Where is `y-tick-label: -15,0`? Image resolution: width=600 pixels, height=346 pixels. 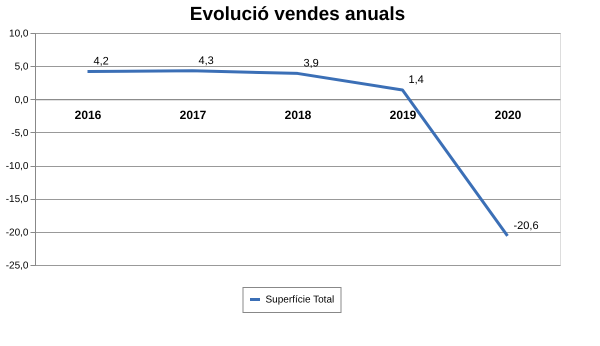 y-tick-label: -15,0 is located at coordinates (17, 200).